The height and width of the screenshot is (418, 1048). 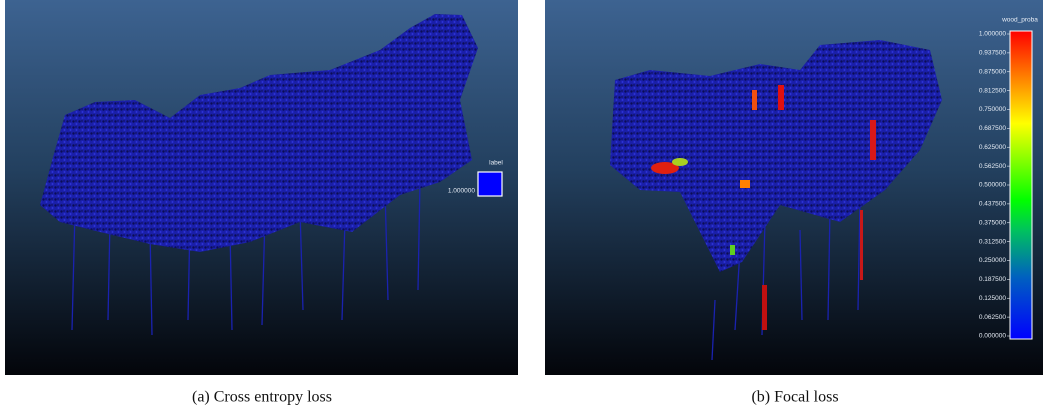 What do you see at coordinates (794, 397) in the screenshot?
I see `caption: (b) Focal loss` at bounding box center [794, 397].